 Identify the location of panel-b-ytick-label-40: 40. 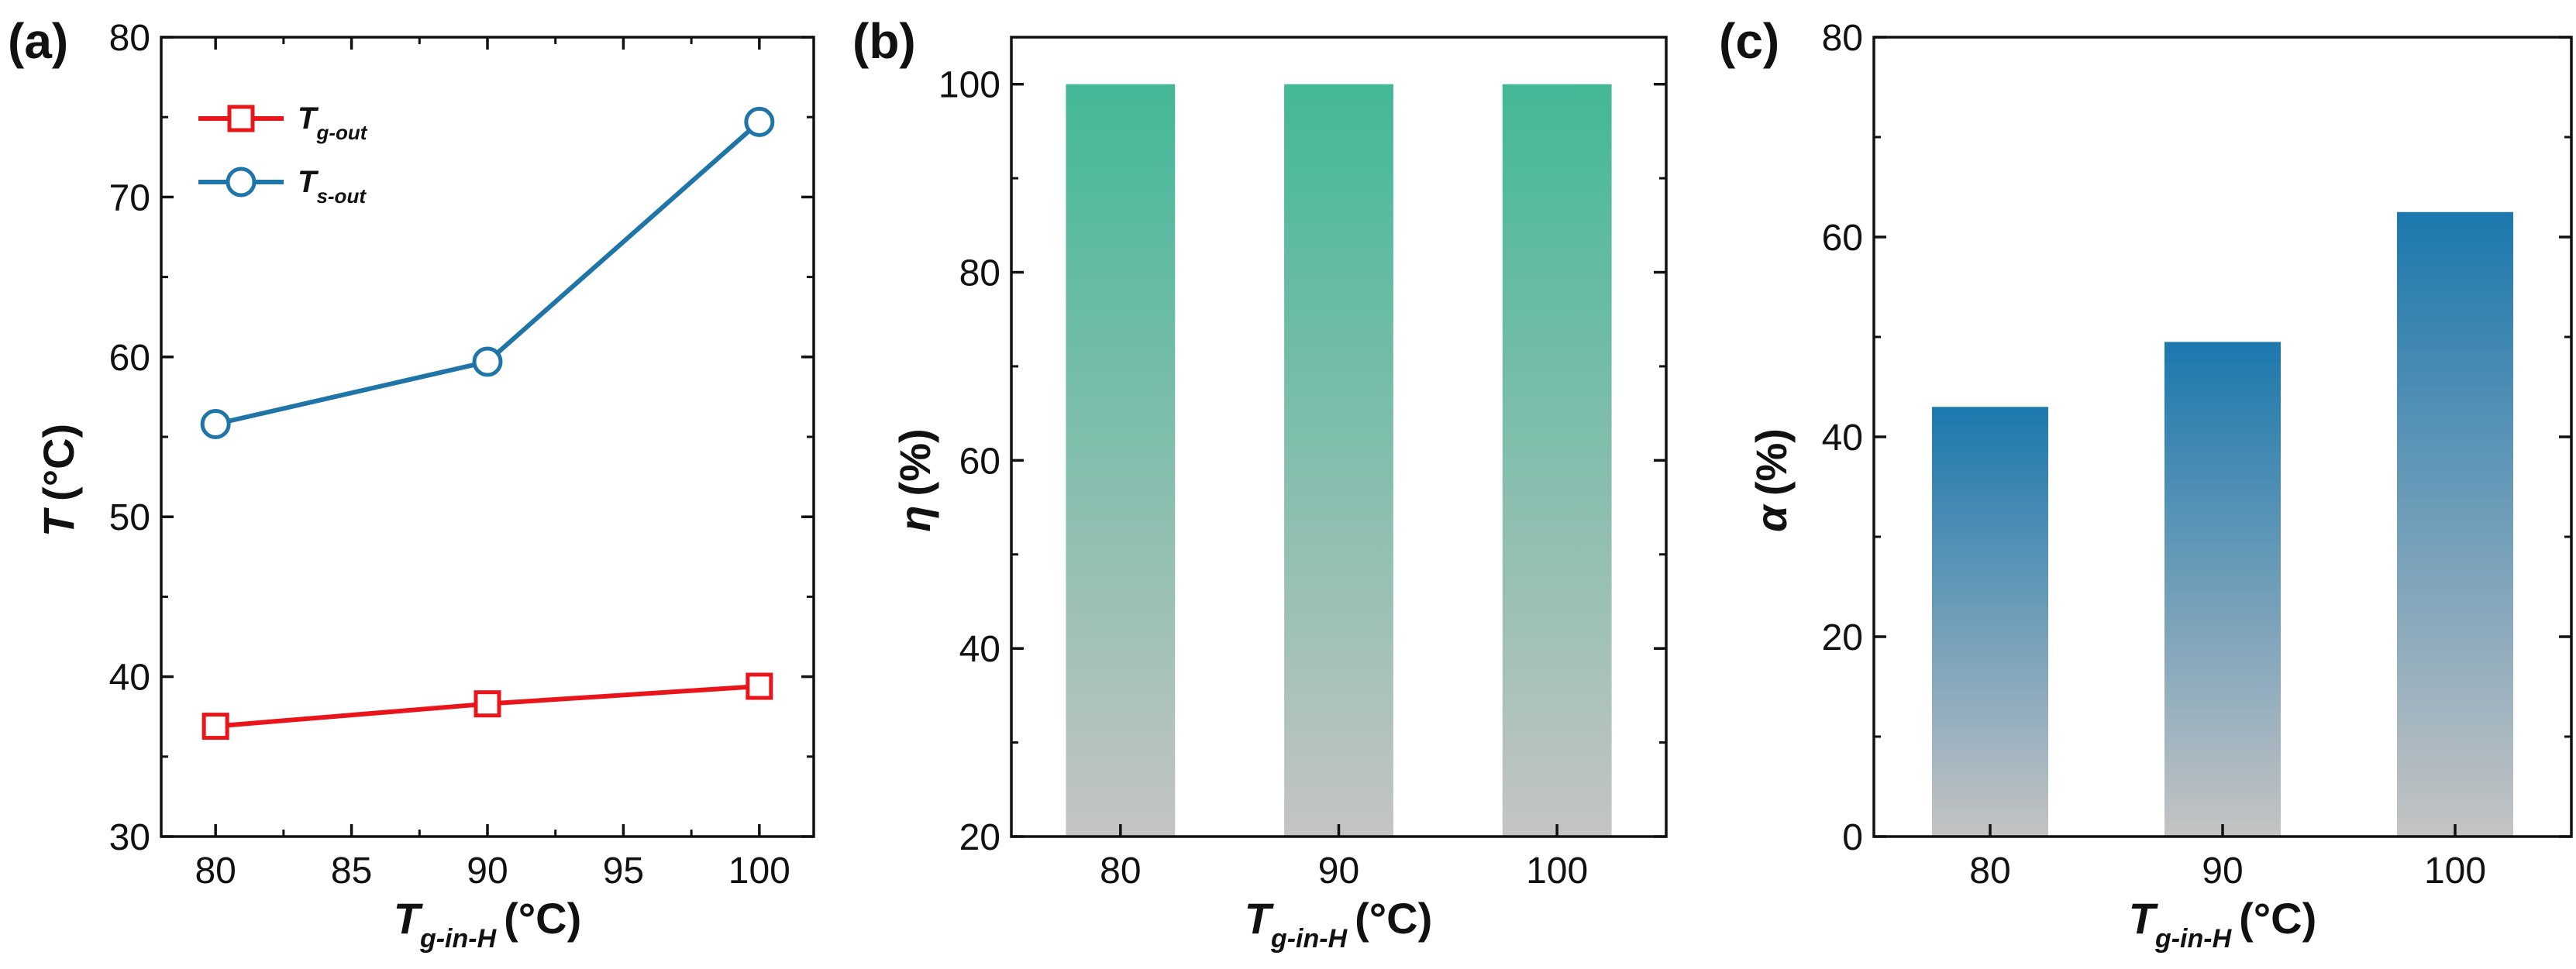
(979, 649).